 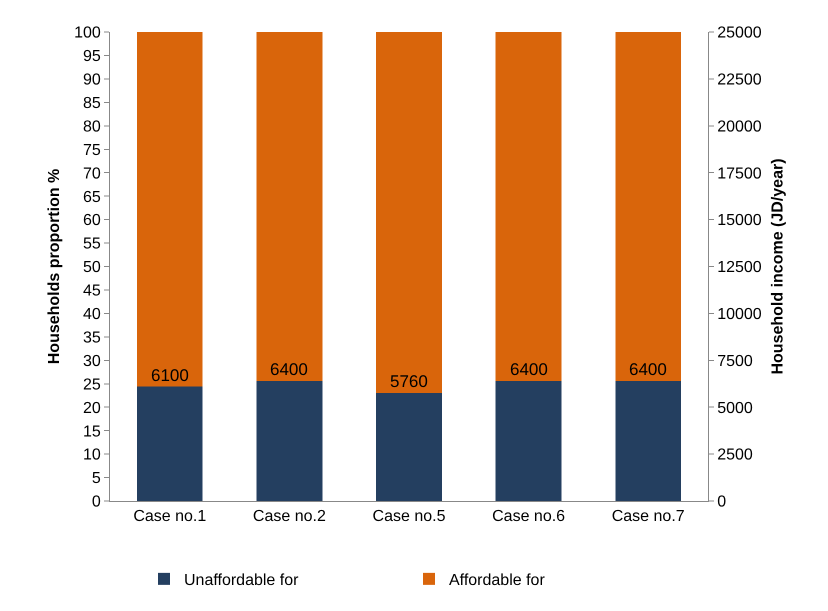 I want to click on y-tick-label: 0, so click(x=96, y=502).